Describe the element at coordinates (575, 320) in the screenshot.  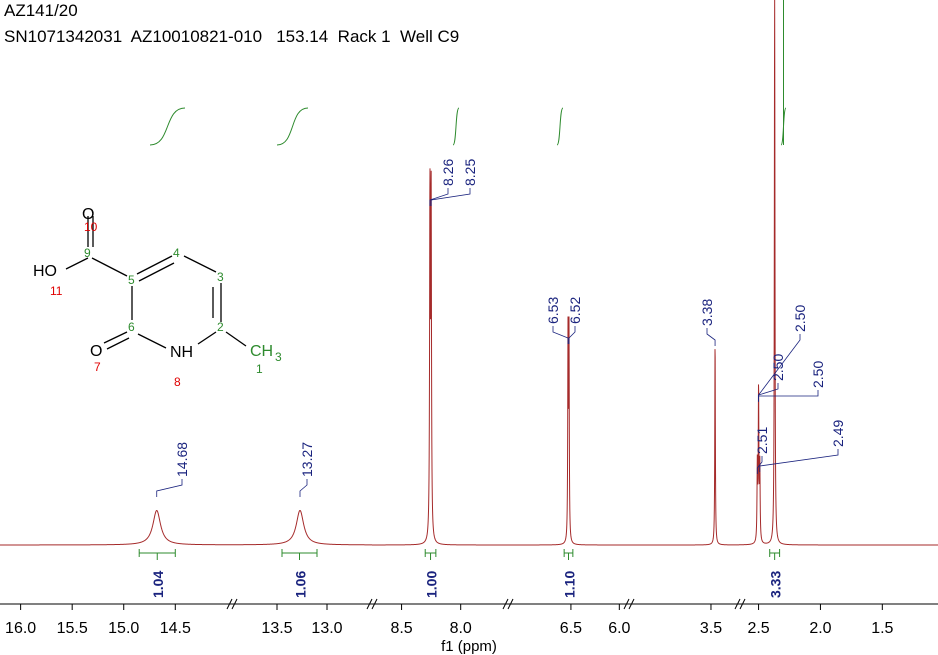
I see `peak-label: 6.52` at that location.